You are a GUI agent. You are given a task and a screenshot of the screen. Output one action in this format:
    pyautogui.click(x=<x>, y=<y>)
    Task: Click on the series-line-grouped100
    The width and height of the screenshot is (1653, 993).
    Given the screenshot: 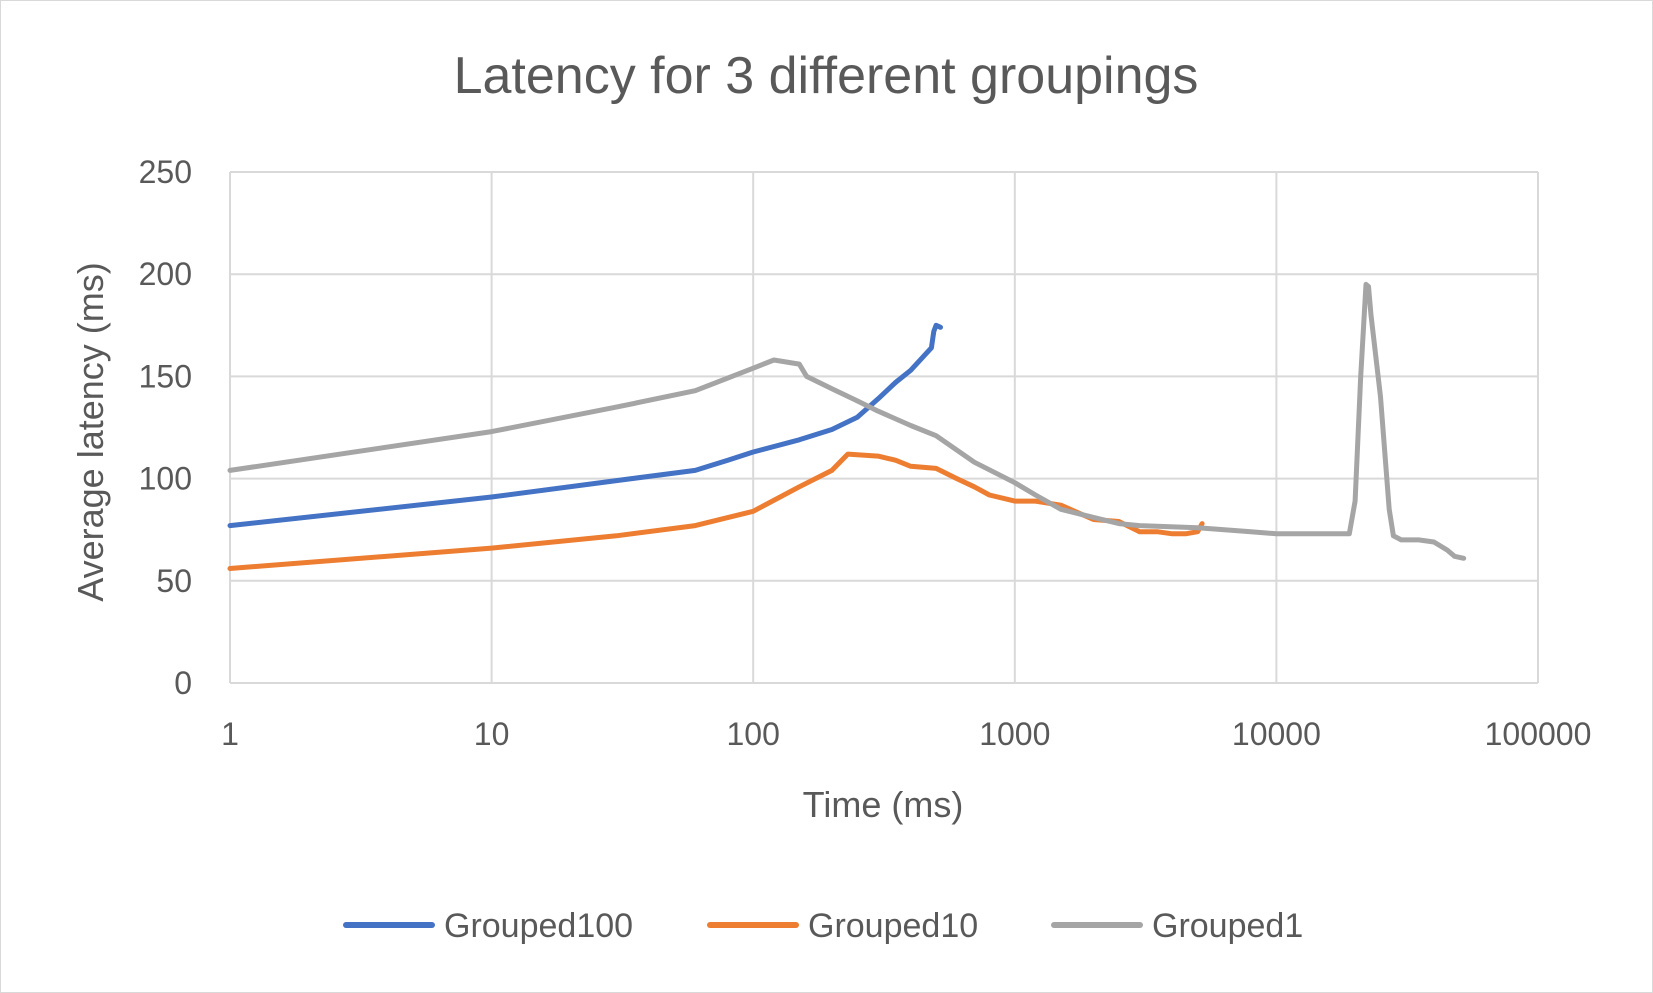 What is the action you would take?
    pyautogui.click(x=585, y=425)
    